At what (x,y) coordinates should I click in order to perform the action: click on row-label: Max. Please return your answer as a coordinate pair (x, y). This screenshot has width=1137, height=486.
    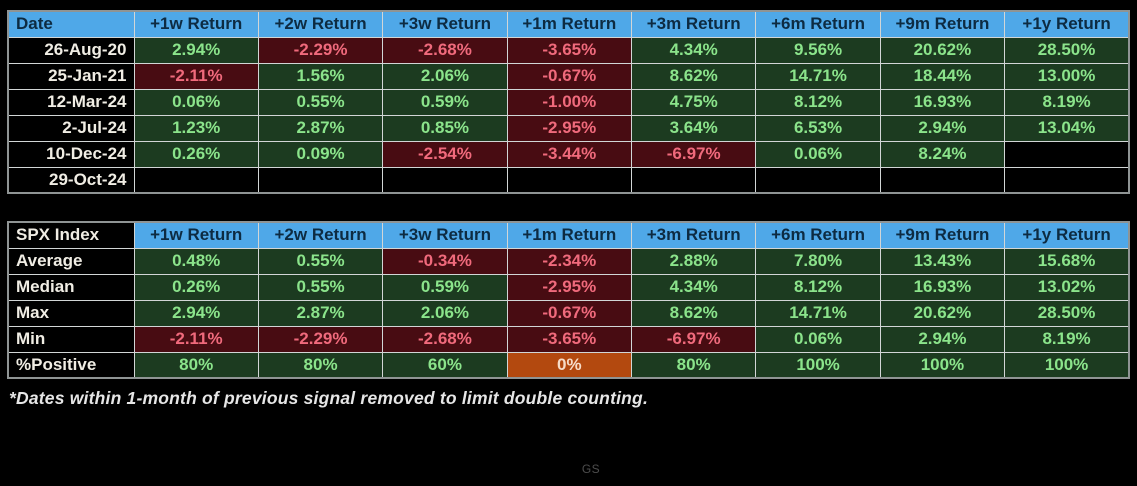
    Looking at the image, I should click on (71, 313).